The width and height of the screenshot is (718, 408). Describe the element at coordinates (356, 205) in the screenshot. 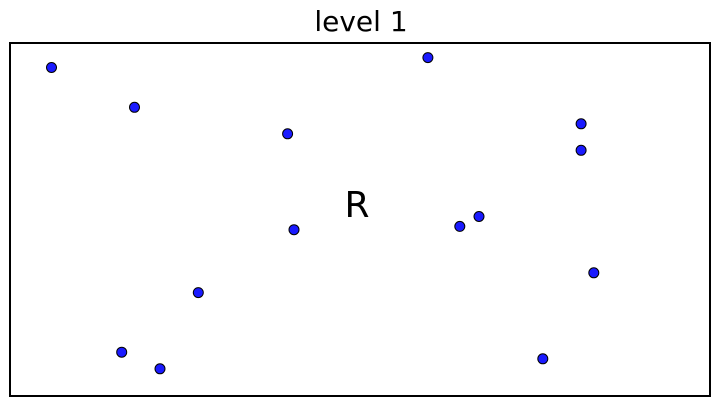

I see `region-label: R` at that location.